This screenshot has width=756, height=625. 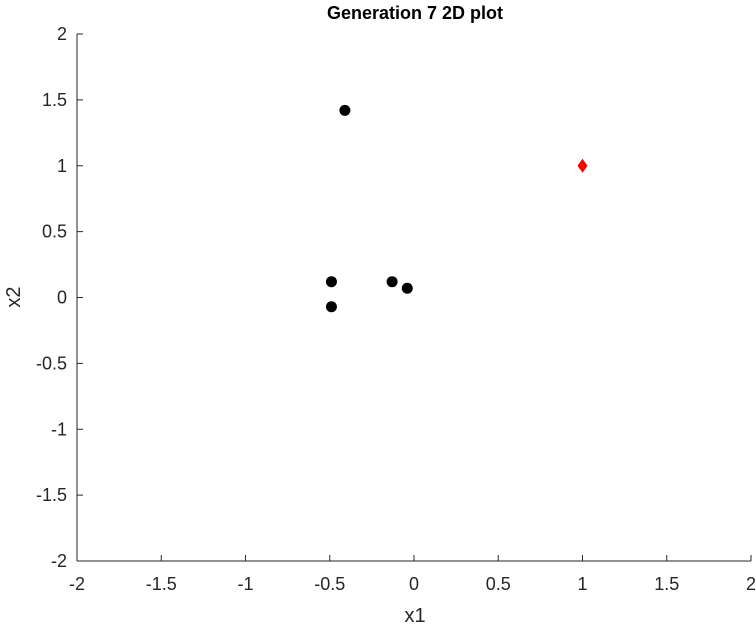 I want to click on x-tick-label: -1.5, so click(x=161, y=584).